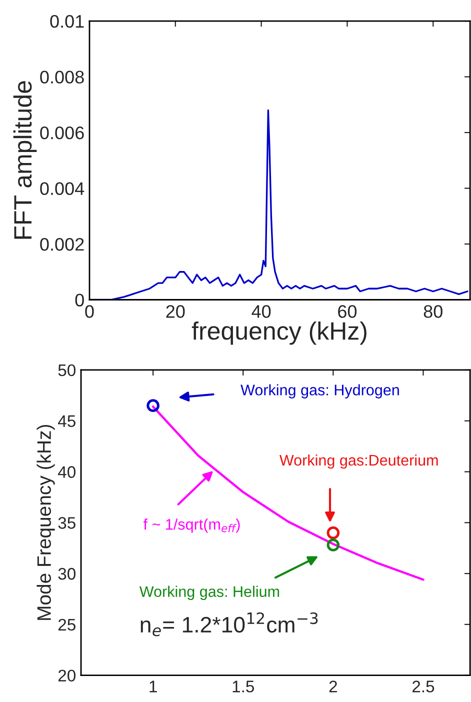 Image resolution: width=471 pixels, height=702 pixels. What do you see at coordinates (79, 300) in the screenshot?
I see `y-tick-label: 0` at bounding box center [79, 300].